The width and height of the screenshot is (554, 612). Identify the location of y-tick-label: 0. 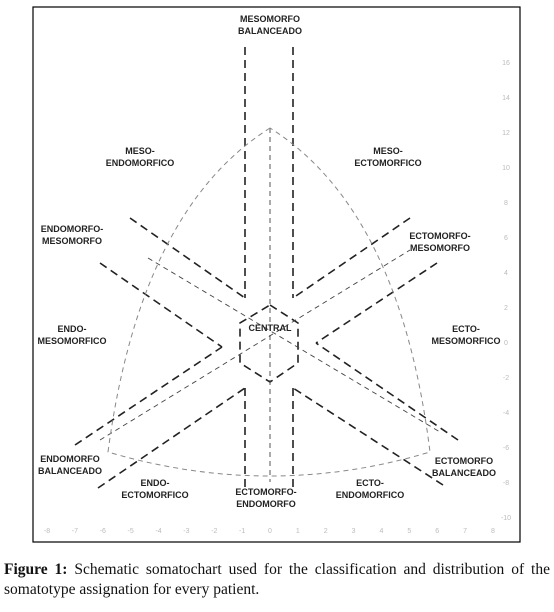
(506, 343).